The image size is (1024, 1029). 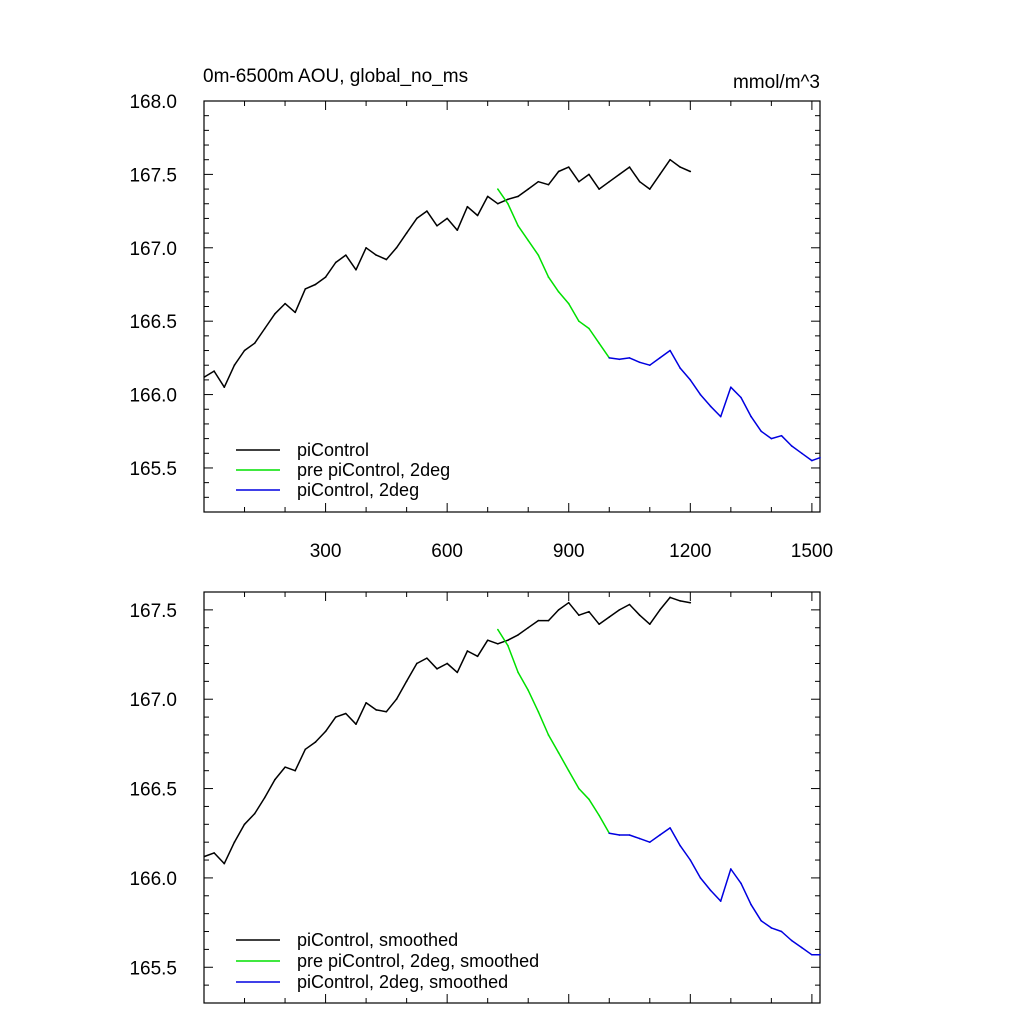 What do you see at coordinates (153, 175) in the screenshot?
I see `y-tick-label: 167.5` at bounding box center [153, 175].